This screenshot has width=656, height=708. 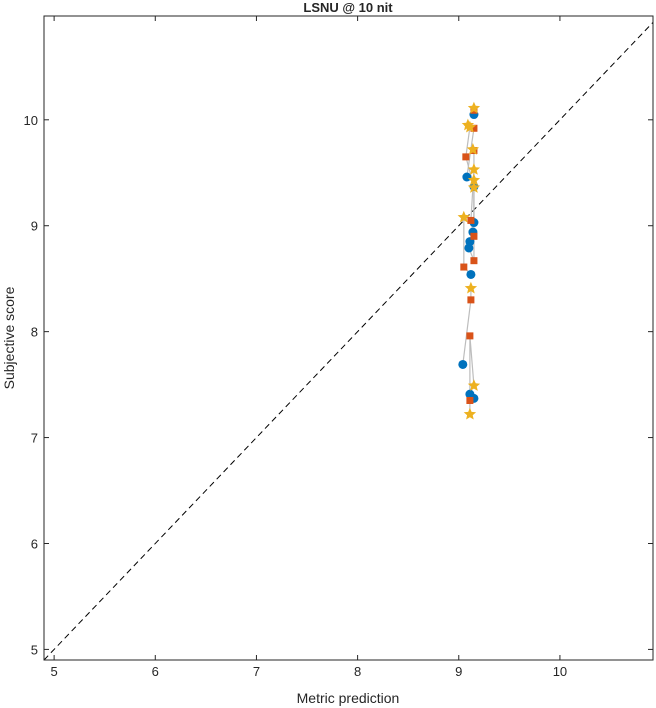 What do you see at coordinates (31, 120) in the screenshot?
I see `y-tick-label: 10` at bounding box center [31, 120].